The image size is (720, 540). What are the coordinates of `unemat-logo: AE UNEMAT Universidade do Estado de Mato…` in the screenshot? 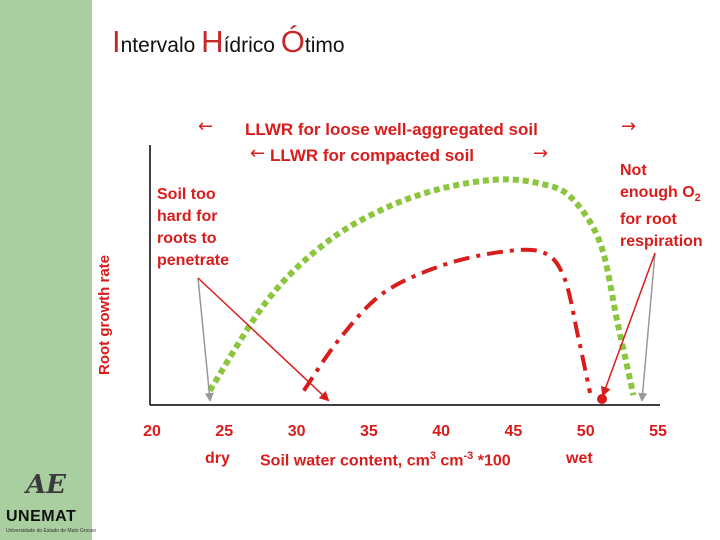 It's located at (50, 503).